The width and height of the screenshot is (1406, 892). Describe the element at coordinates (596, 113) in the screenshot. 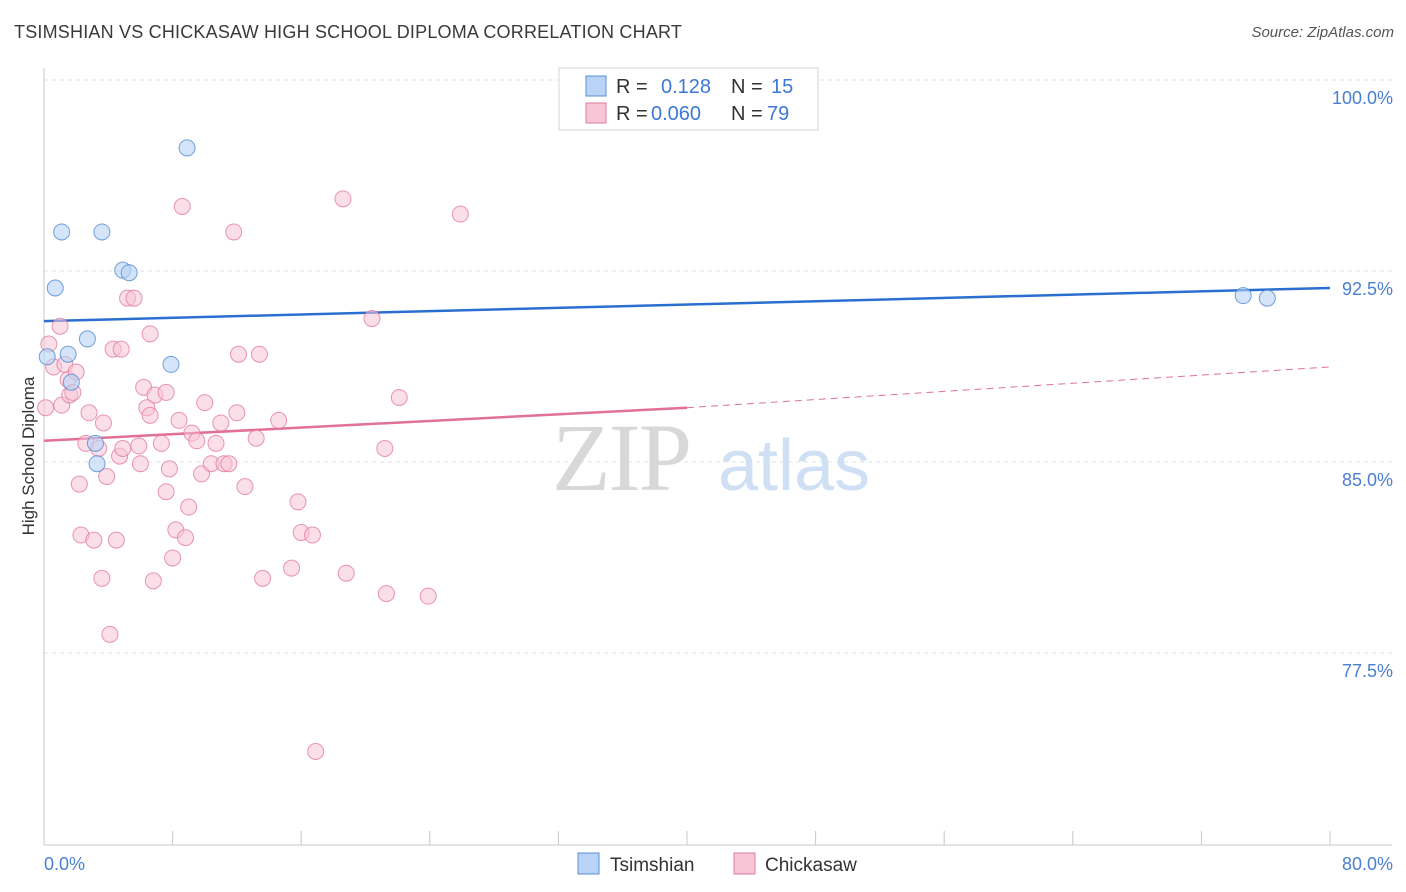

I see `legend-swatch-chickasaw` at that location.